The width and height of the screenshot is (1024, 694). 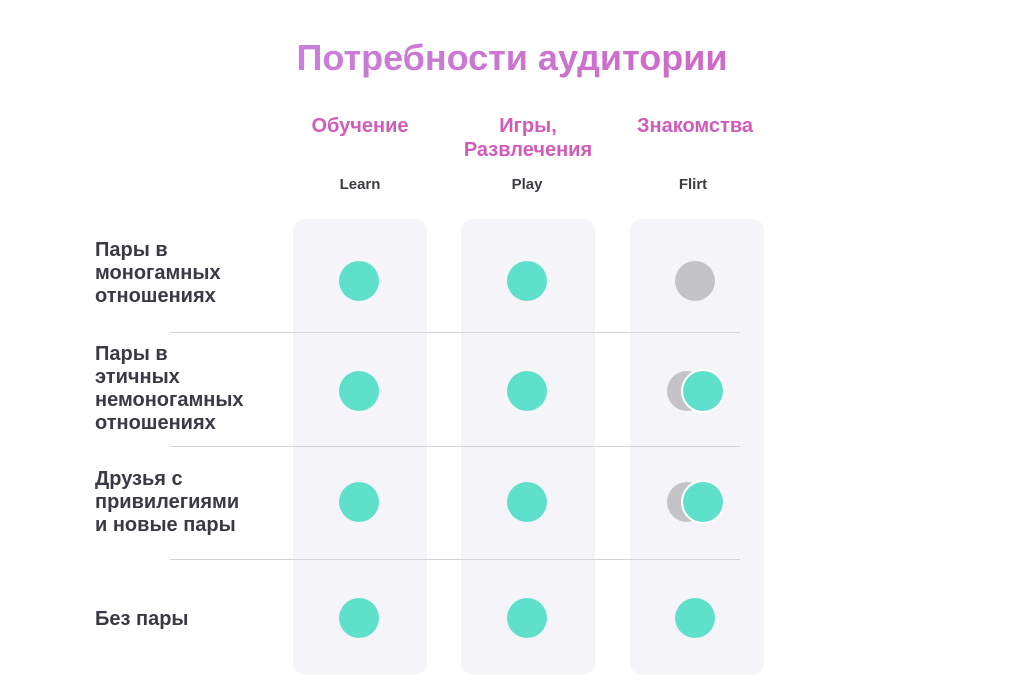 What do you see at coordinates (695, 618) in the screenshot?
I see `mark-r4-flirt-full` at bounding box center [695, 618].